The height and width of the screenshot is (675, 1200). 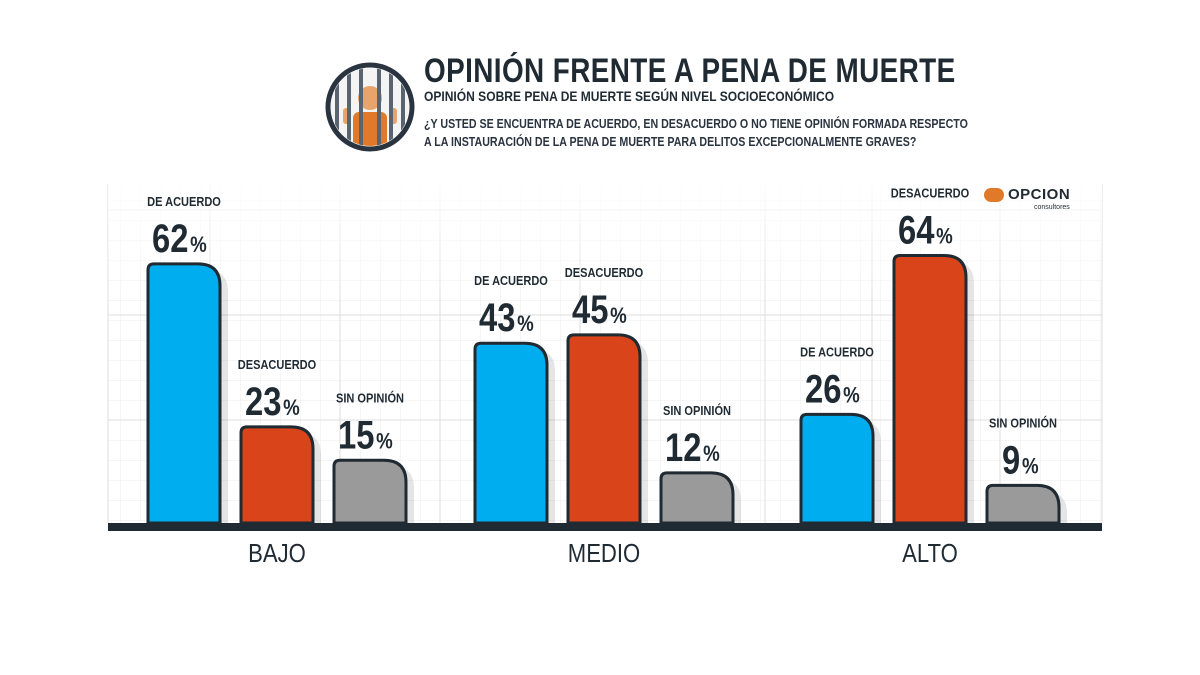 I want to click on brand-name: OPCION, so click(x=1039, y=194).